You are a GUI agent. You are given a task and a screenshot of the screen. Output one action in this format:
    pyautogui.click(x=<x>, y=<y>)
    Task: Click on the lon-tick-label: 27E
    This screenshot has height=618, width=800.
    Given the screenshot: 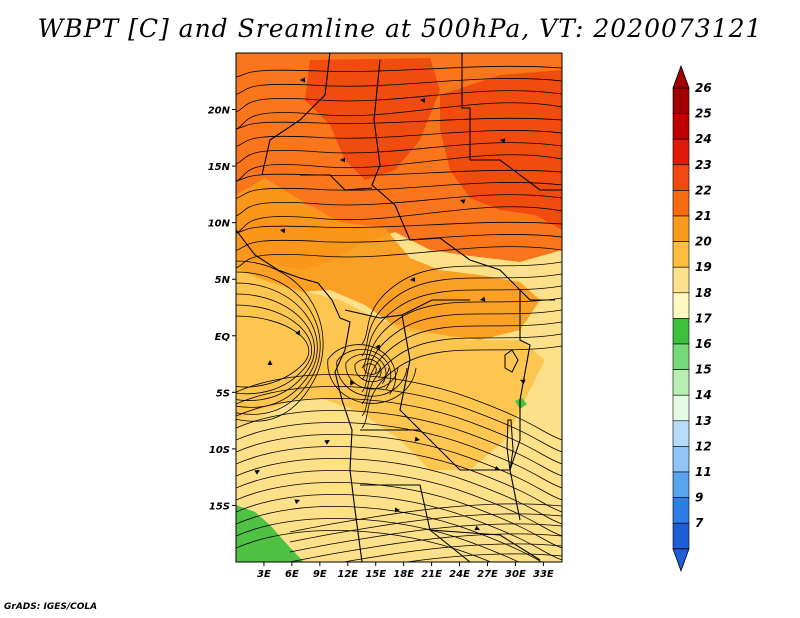 What is the action you would take?
    pyautogui.click(x=487, y=574)
    